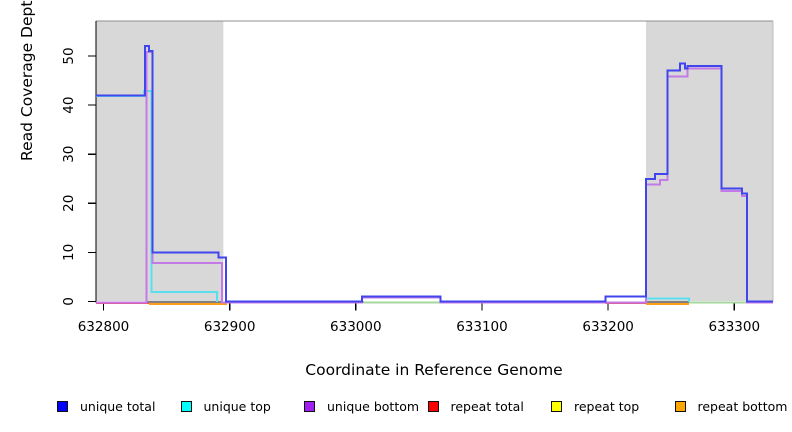 Image resolution: width=792 pixels, height=432 pixels. What do you see at coordinates (434, 370) in the screenshot?
I see `x-axis-title: Coordinate in Reference Genome` at bounding box center [434, 370].